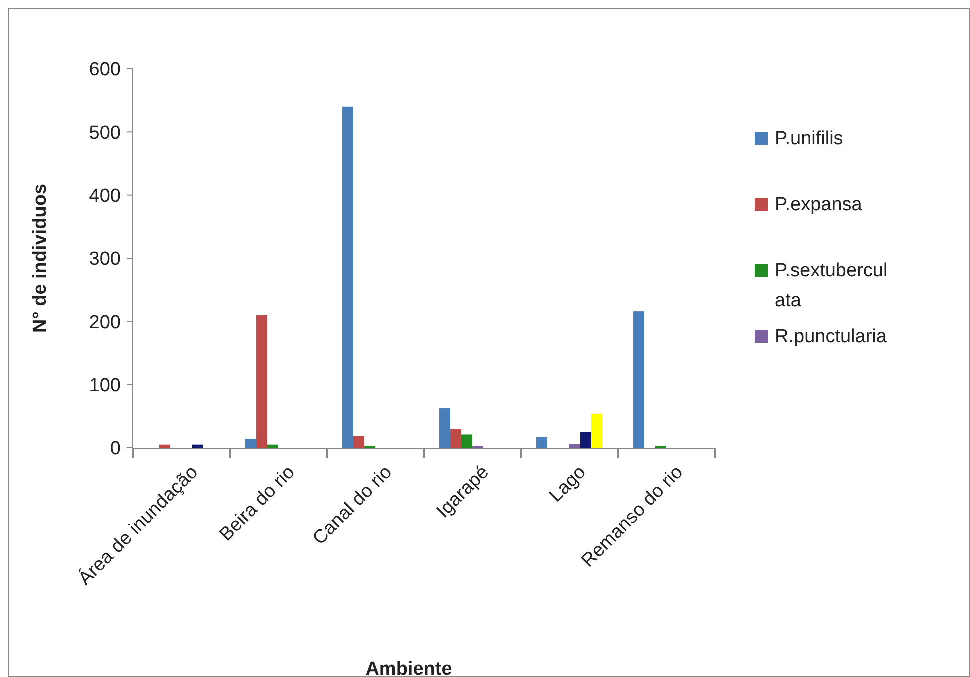 The image size is (970, 677). I want to click on legend-label: R.punctularia, so click(831, 337).